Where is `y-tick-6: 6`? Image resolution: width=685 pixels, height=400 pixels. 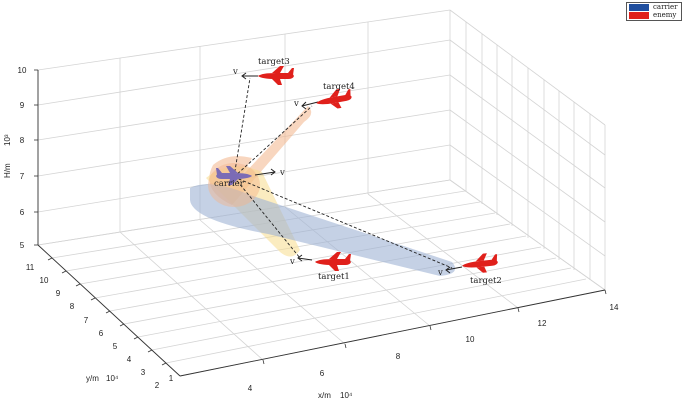
y-tick-6: 6 is located at coordinates (101, 333).